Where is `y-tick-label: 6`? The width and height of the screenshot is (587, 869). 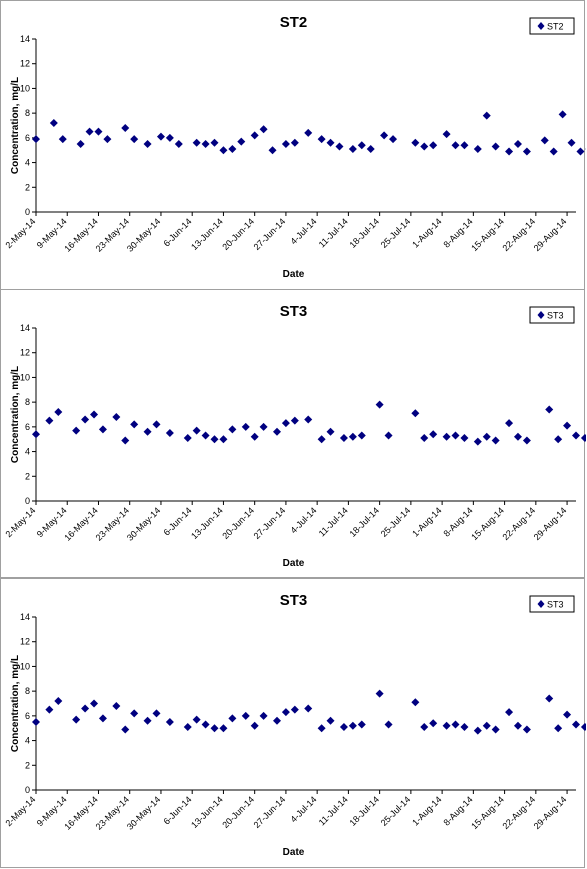
y-tick-label: 6 is located at coordinates (27, 427).